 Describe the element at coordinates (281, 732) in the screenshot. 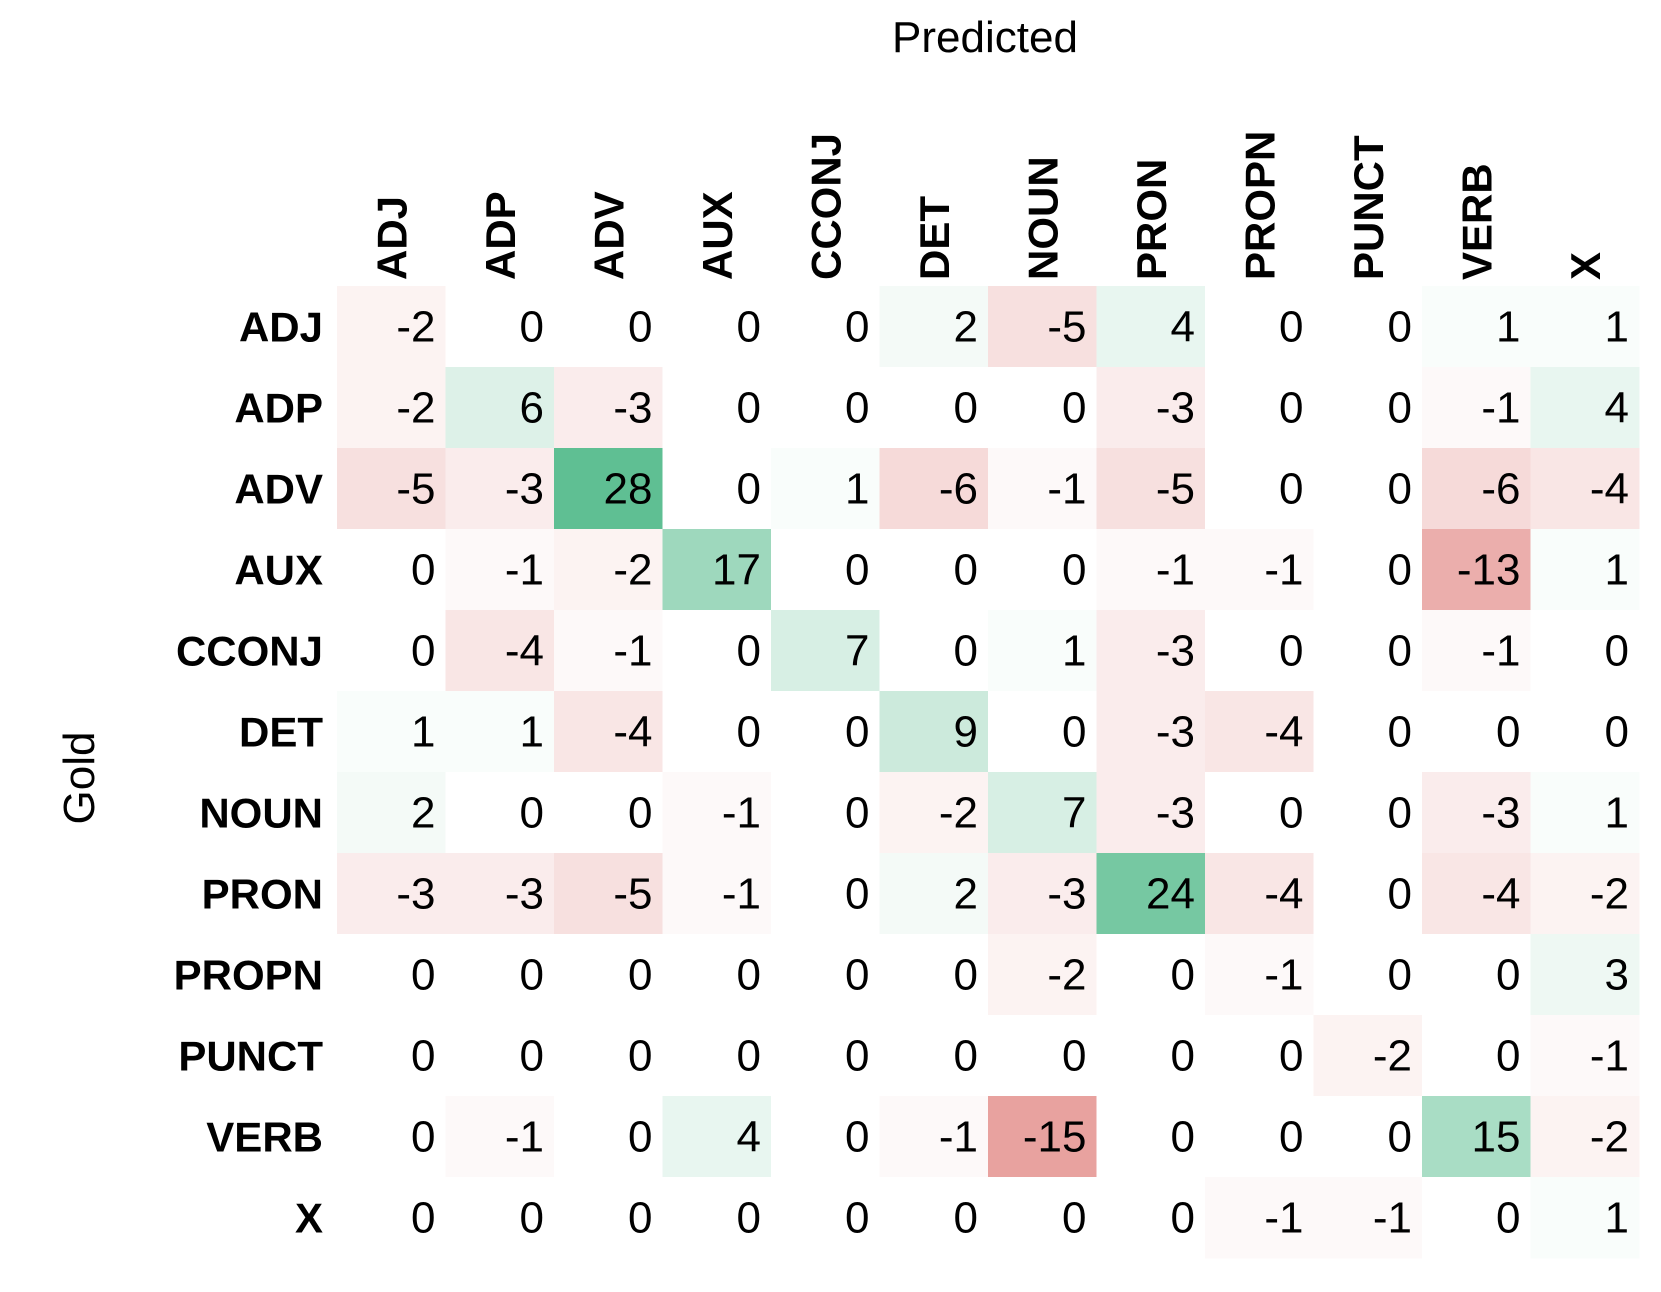

I see `y-tick-label: DET` at that location.